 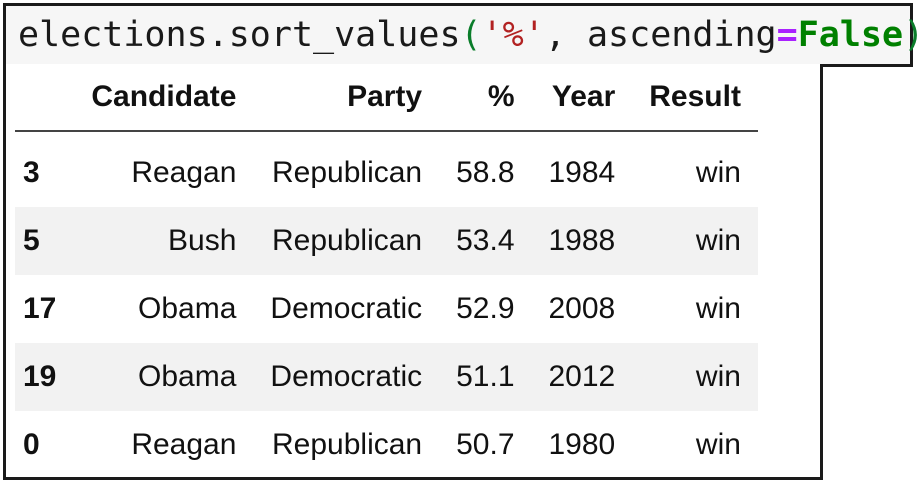 I want to click on code-equals: =, so click(x=787, y=35).